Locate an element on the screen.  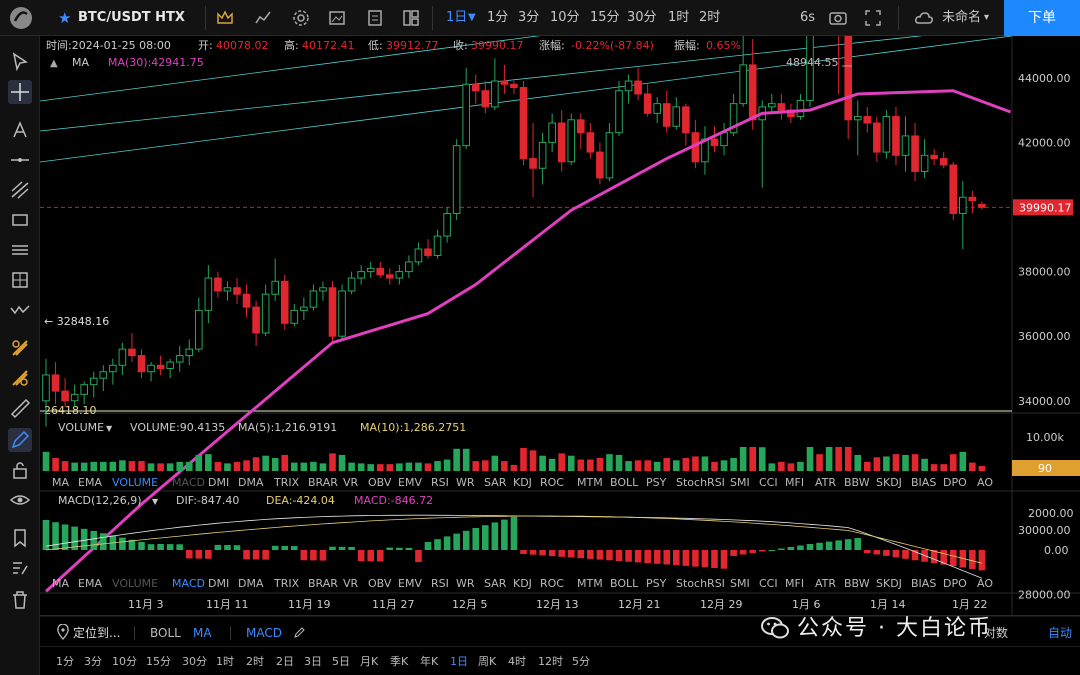
ma-label: MA is located at coordinates (80, 62).